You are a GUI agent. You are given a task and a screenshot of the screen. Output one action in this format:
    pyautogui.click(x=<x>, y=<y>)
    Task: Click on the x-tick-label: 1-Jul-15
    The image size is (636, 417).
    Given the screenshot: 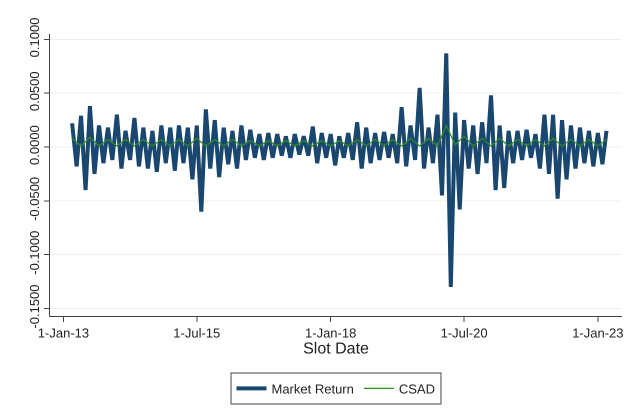 What is the action you would take?
    pyautogui.click(x=196, y=333)
    